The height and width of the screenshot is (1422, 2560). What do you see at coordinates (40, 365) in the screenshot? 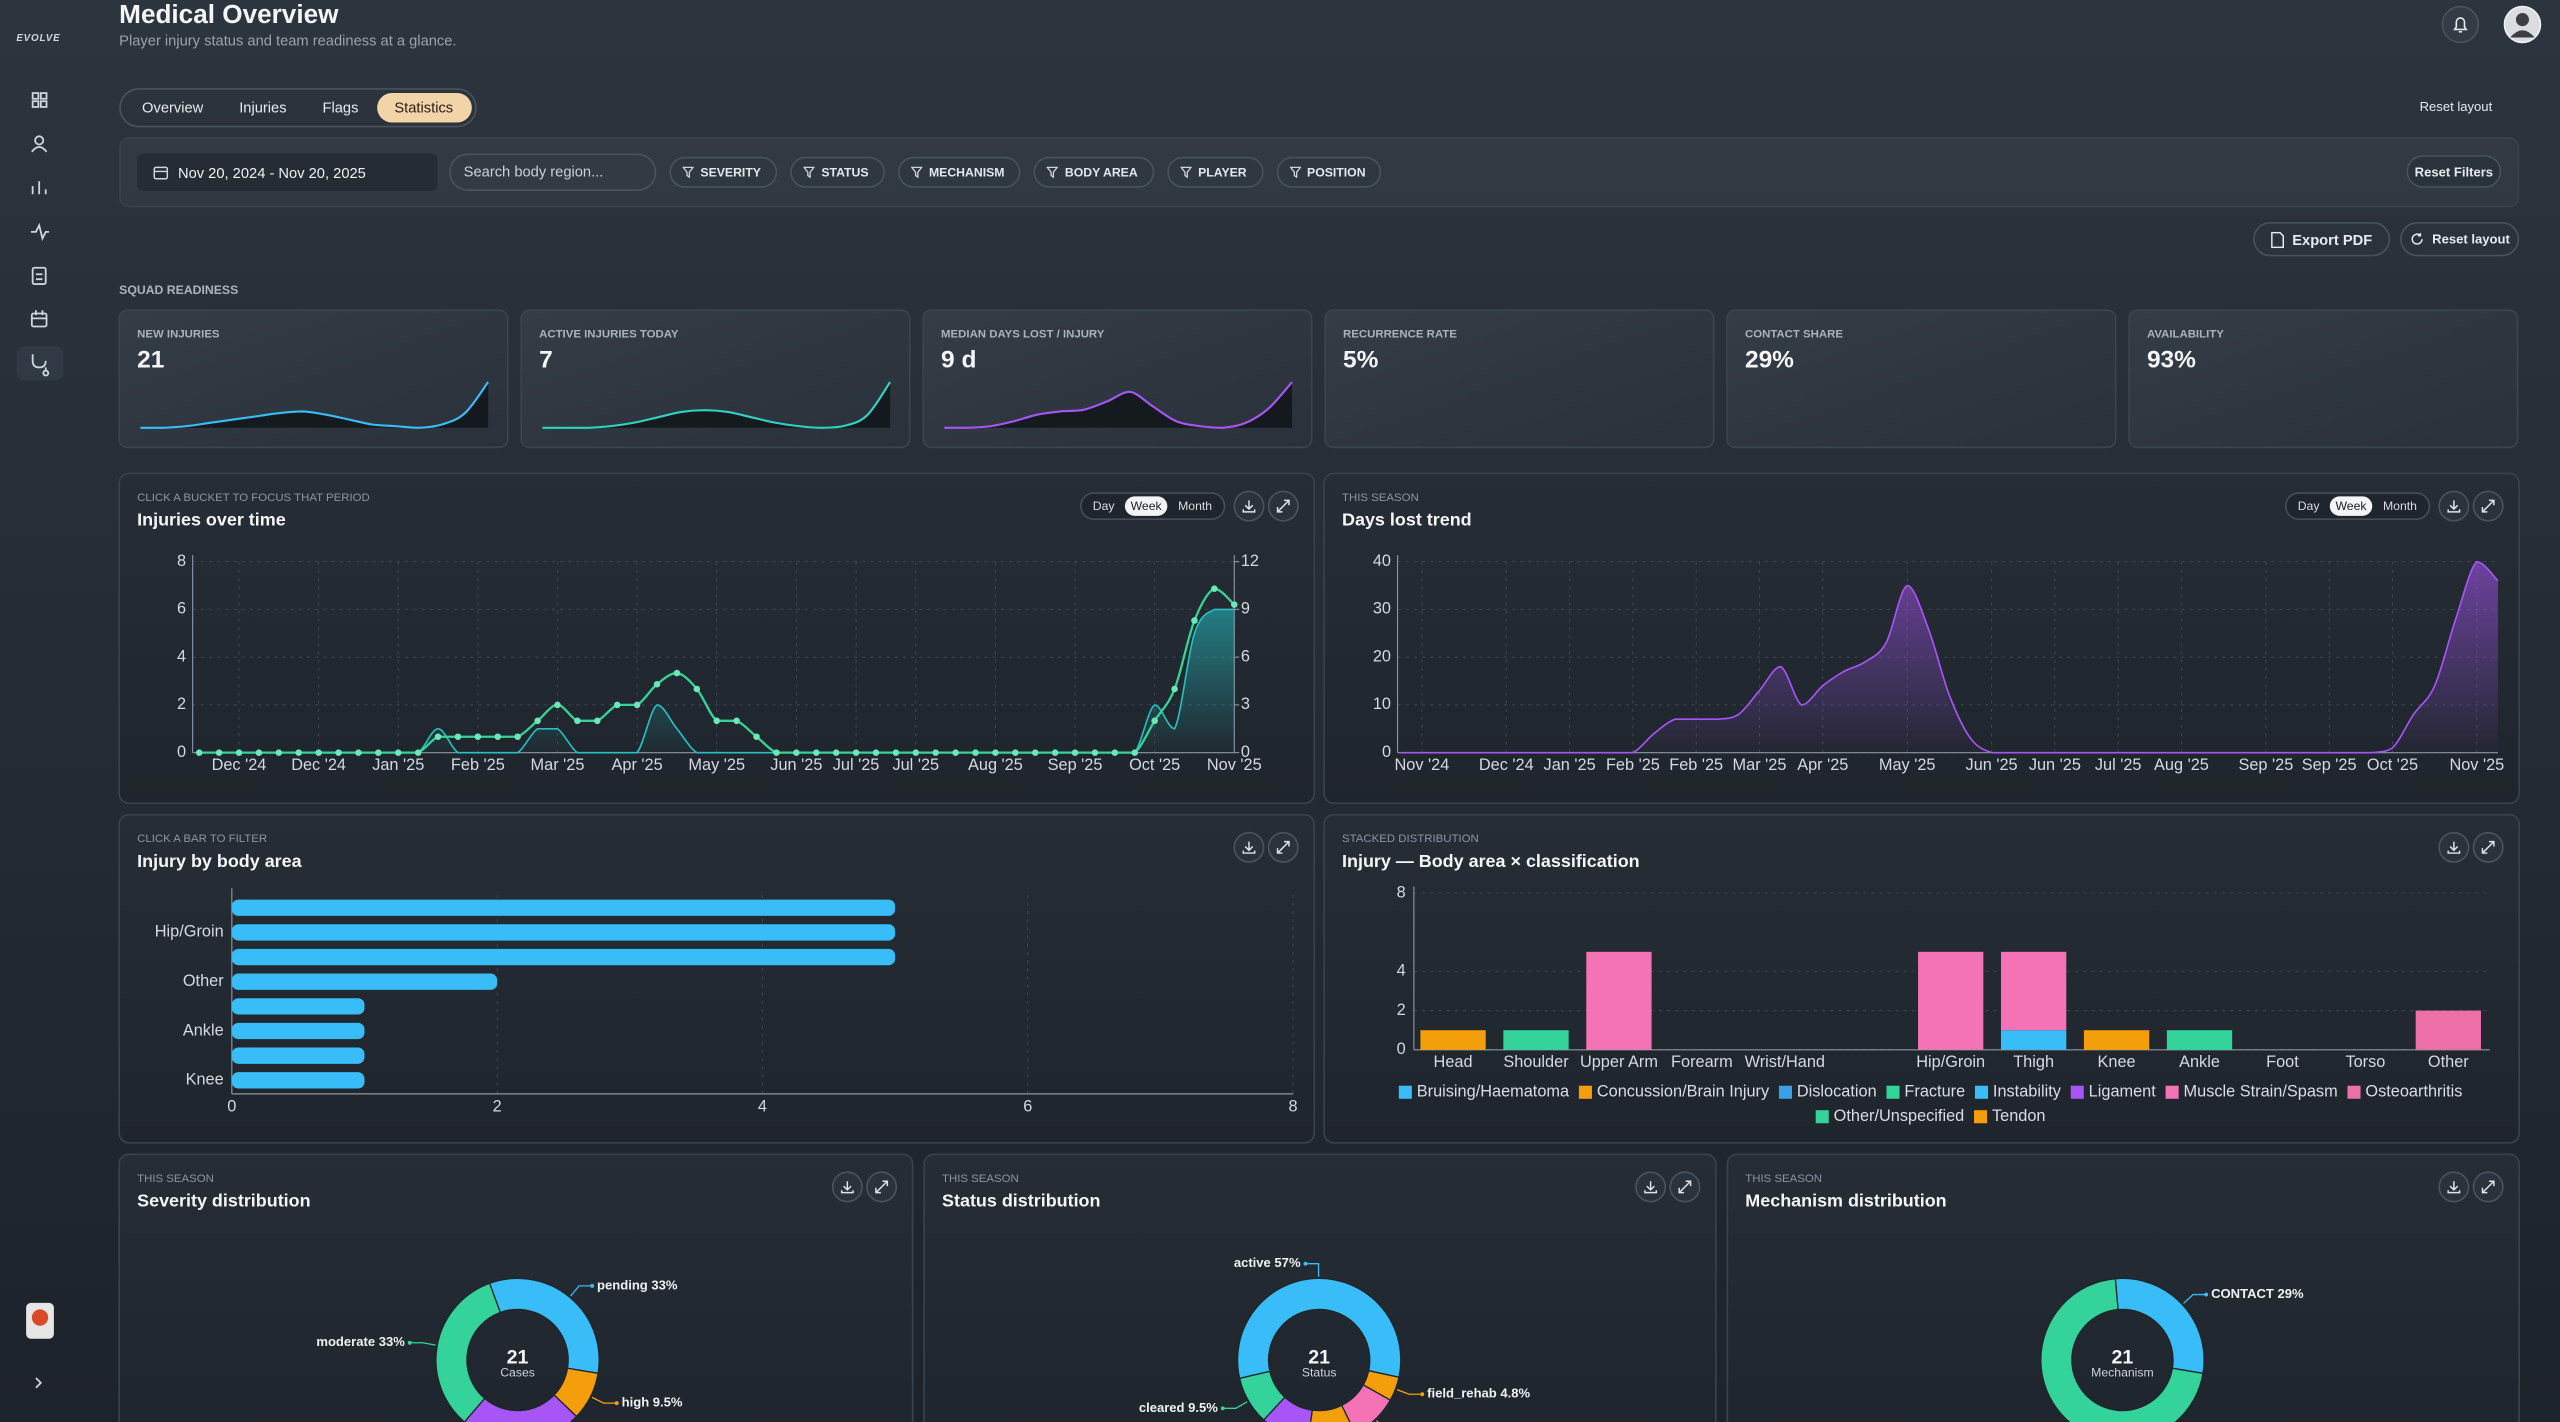
I see `nav-medical` at bounding box center [40, 365].